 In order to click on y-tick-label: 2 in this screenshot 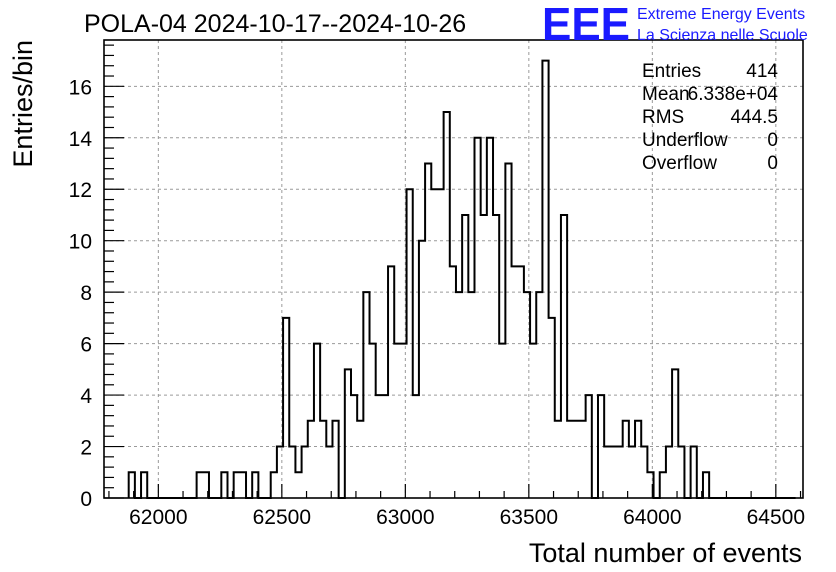, I will do `click(86, 448)`.